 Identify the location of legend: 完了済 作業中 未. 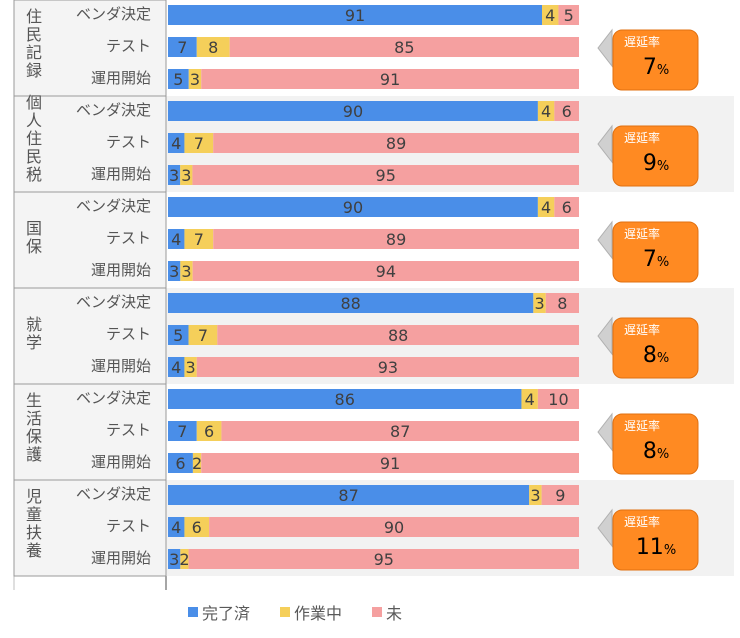
(295, 612).